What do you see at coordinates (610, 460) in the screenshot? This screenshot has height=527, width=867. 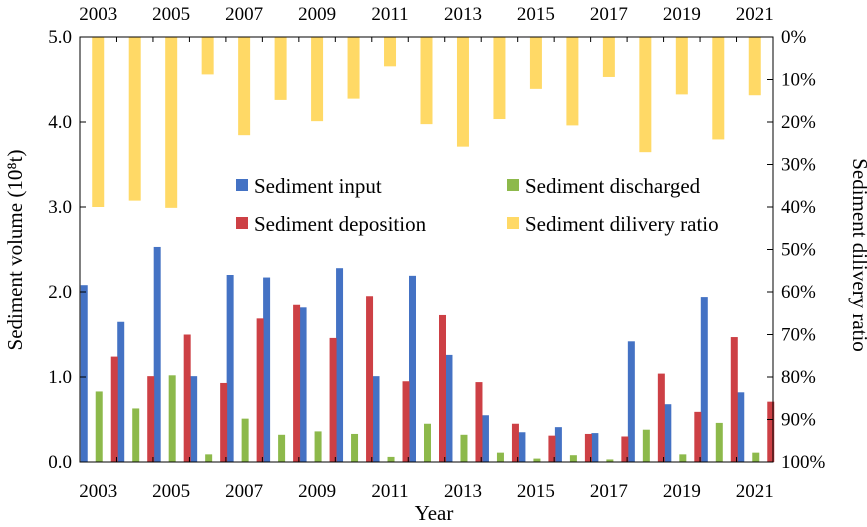 I see `bar-discharged-2017` at bounding box center [610, 460].